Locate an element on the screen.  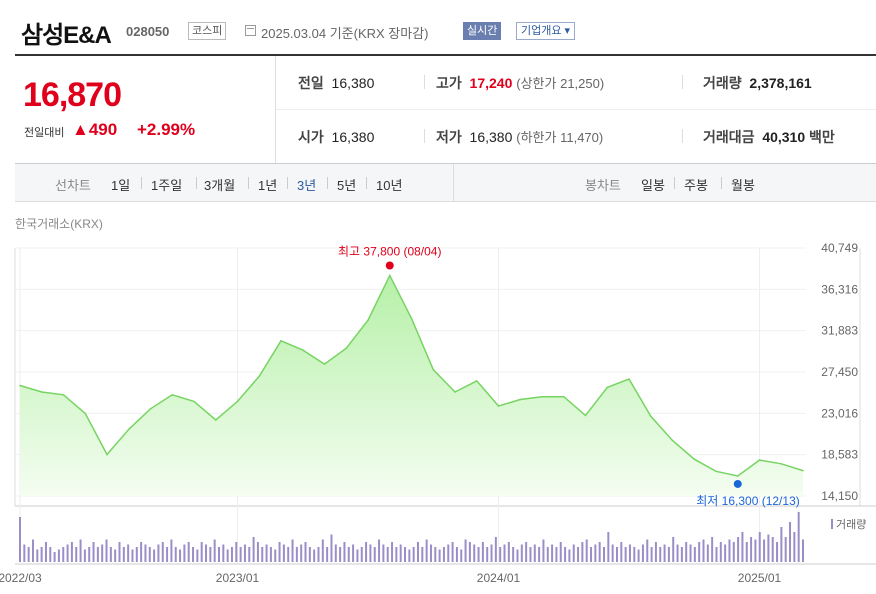
stat-volume-label: 거래량 is located at coordinates (722, 83).